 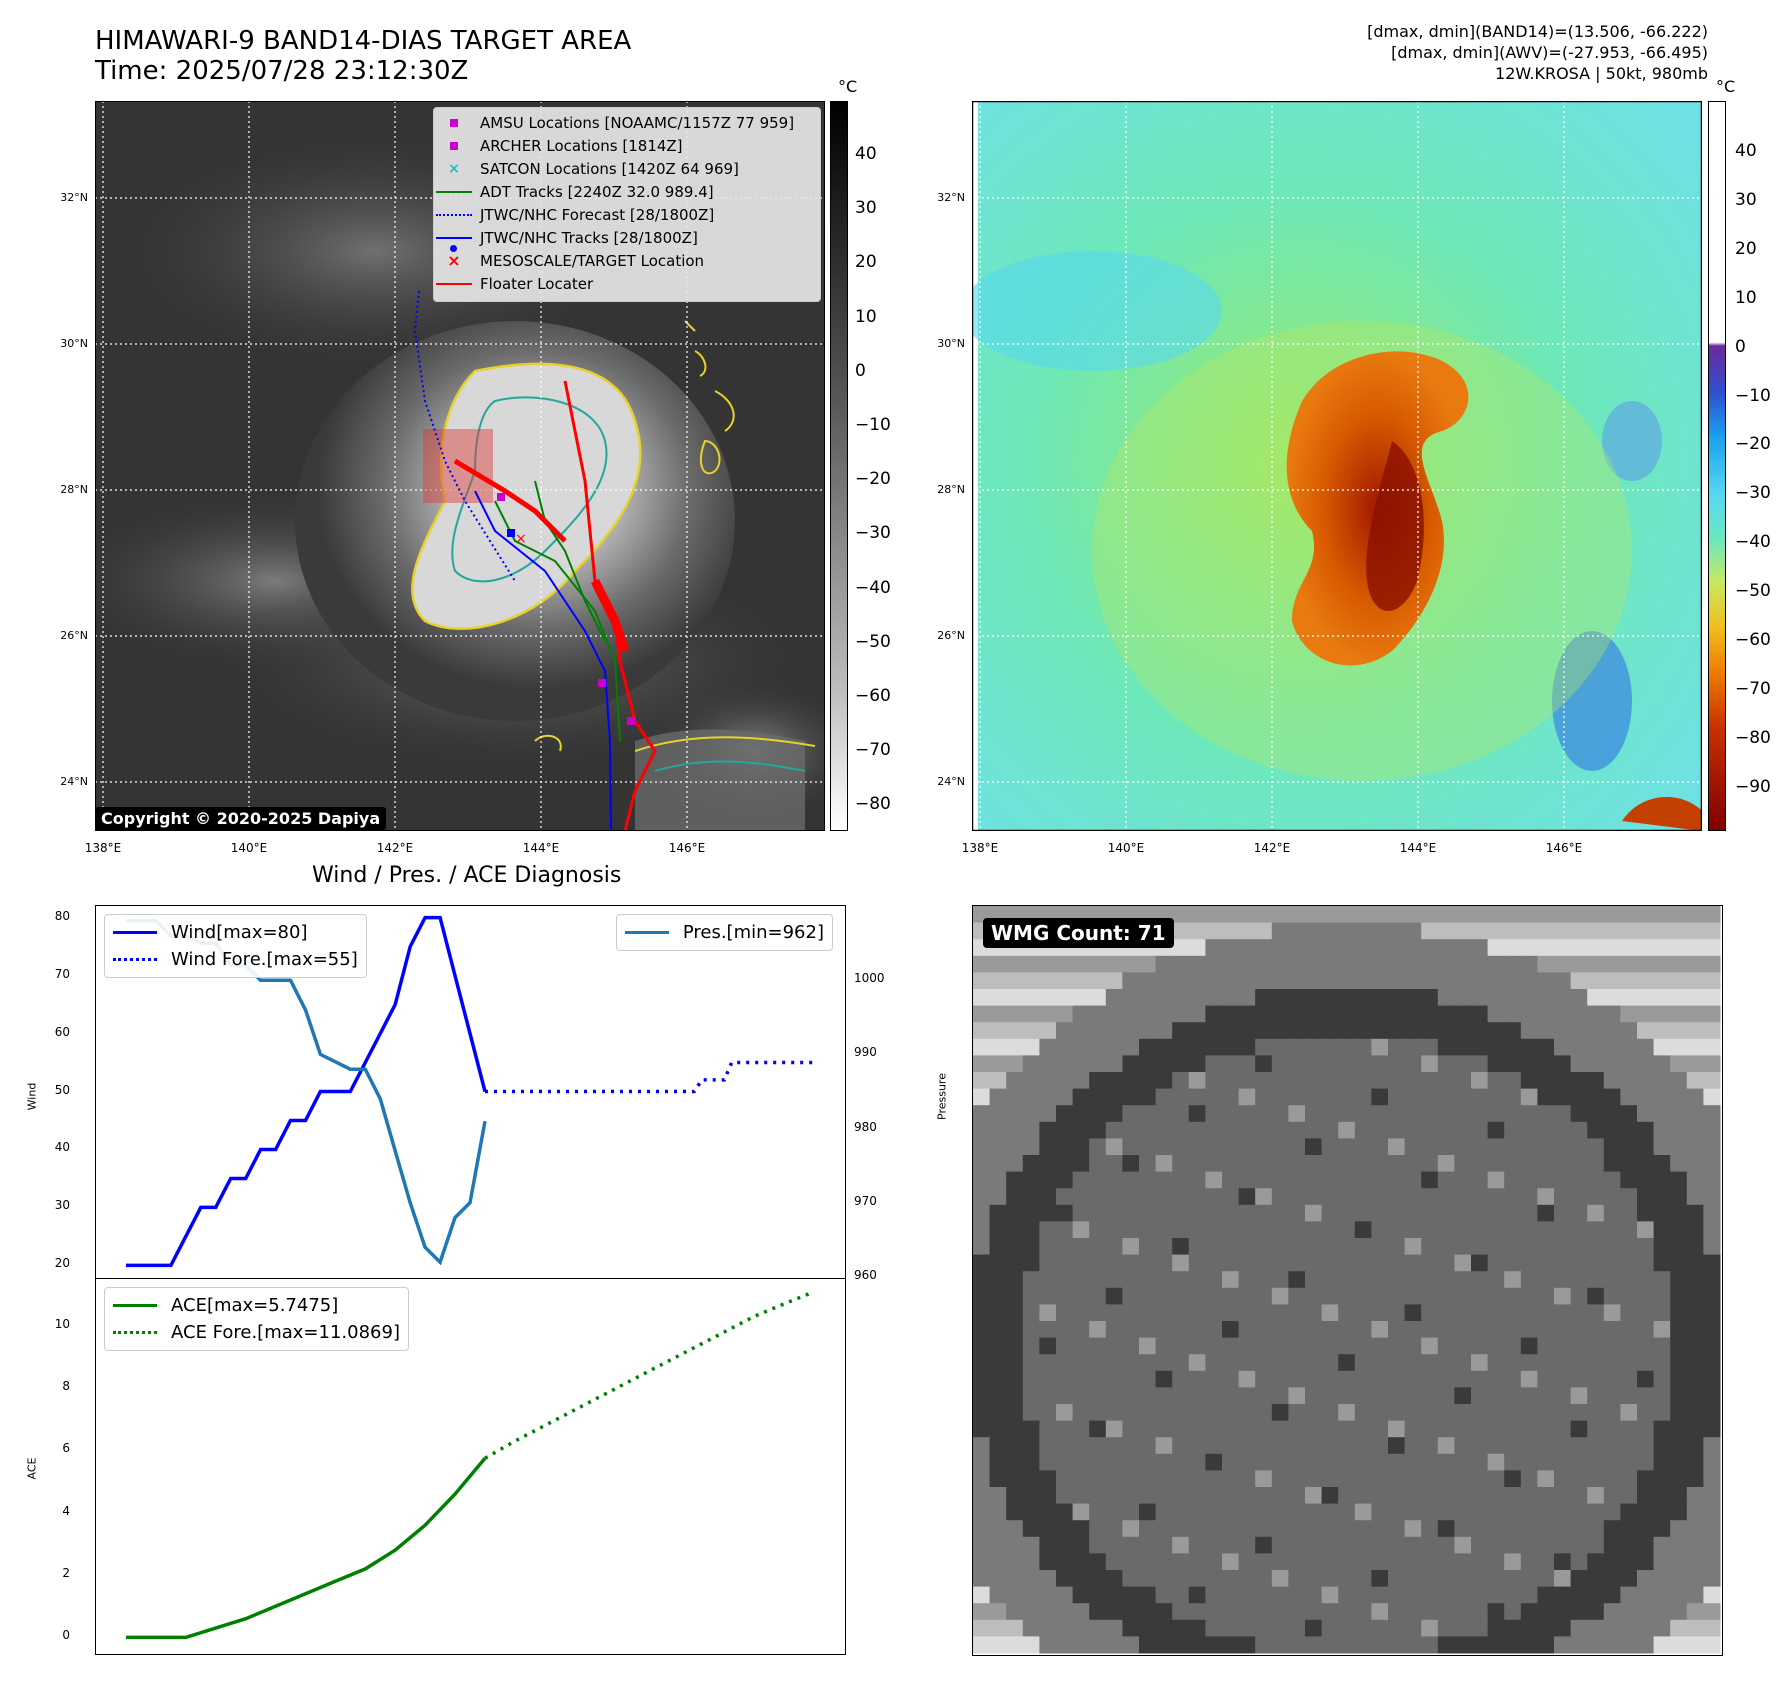 What do you see at coordinates (135, 932) in the screenshot?
I see `wind-line-icon` at bounding box center [135, 932].